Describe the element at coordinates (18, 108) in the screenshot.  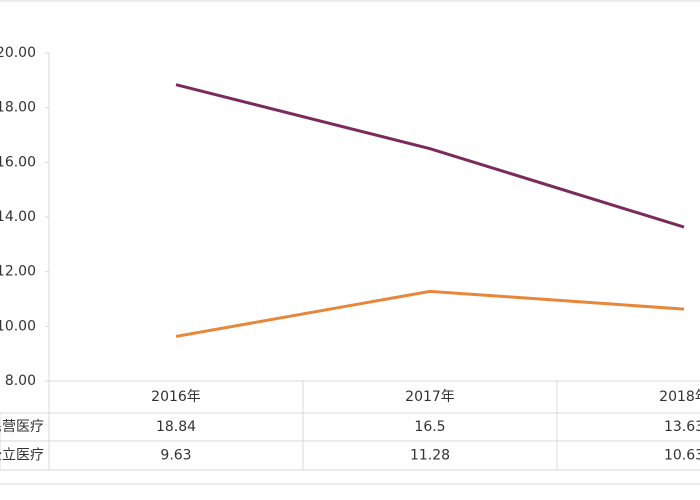
I see `y-tick-label: 18.00` at that location.